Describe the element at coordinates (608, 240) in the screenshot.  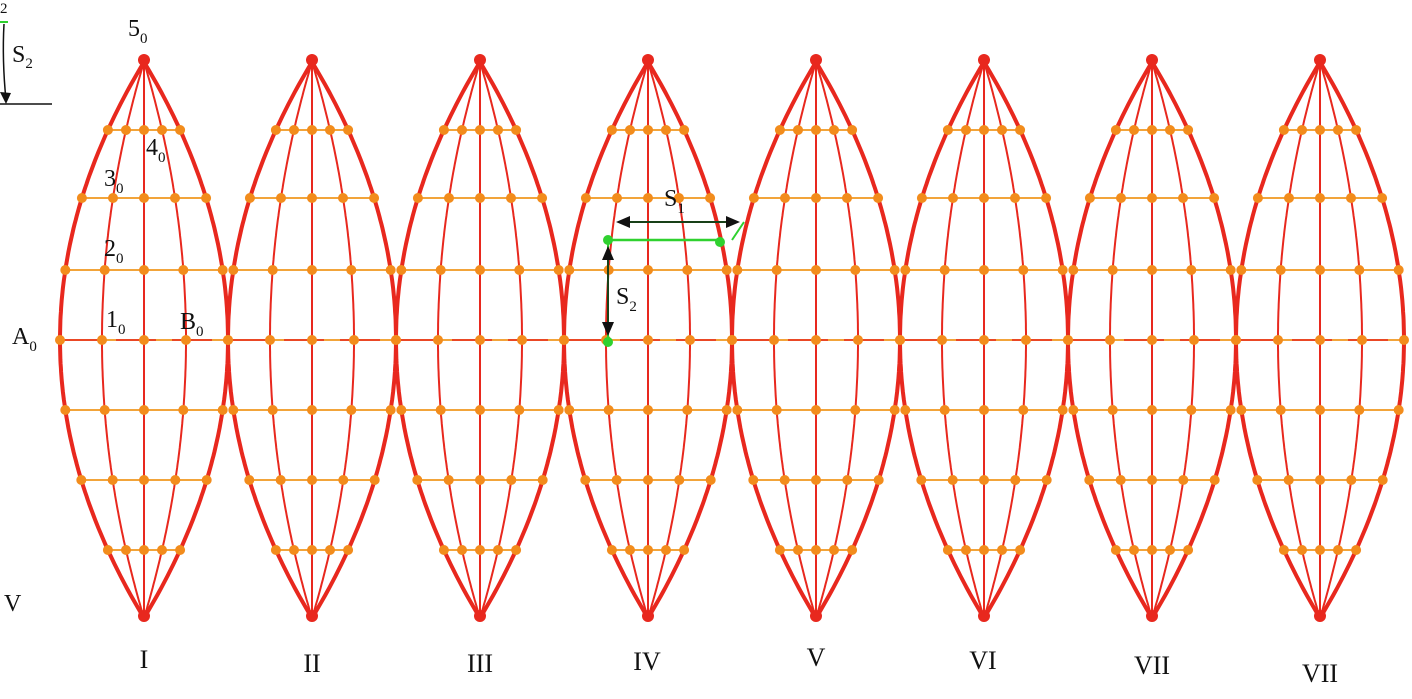
I see `green-point-top-left` at that location.